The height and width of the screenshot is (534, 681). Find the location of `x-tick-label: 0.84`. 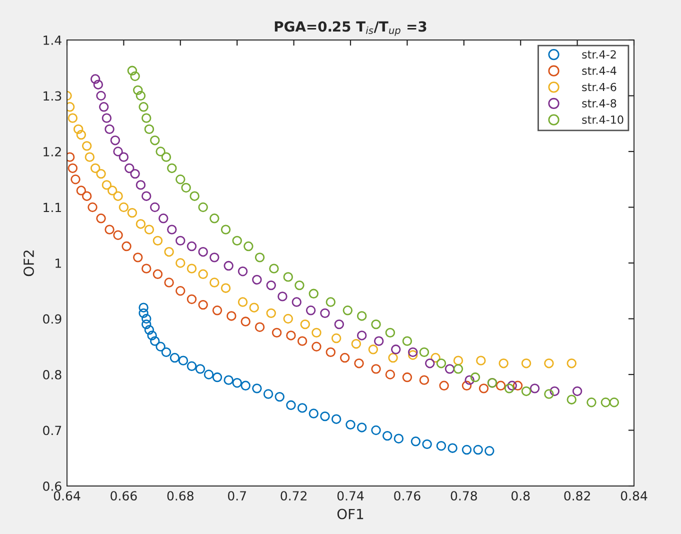

x-tick-label: 0.84 is located at coordinates (634, 496).